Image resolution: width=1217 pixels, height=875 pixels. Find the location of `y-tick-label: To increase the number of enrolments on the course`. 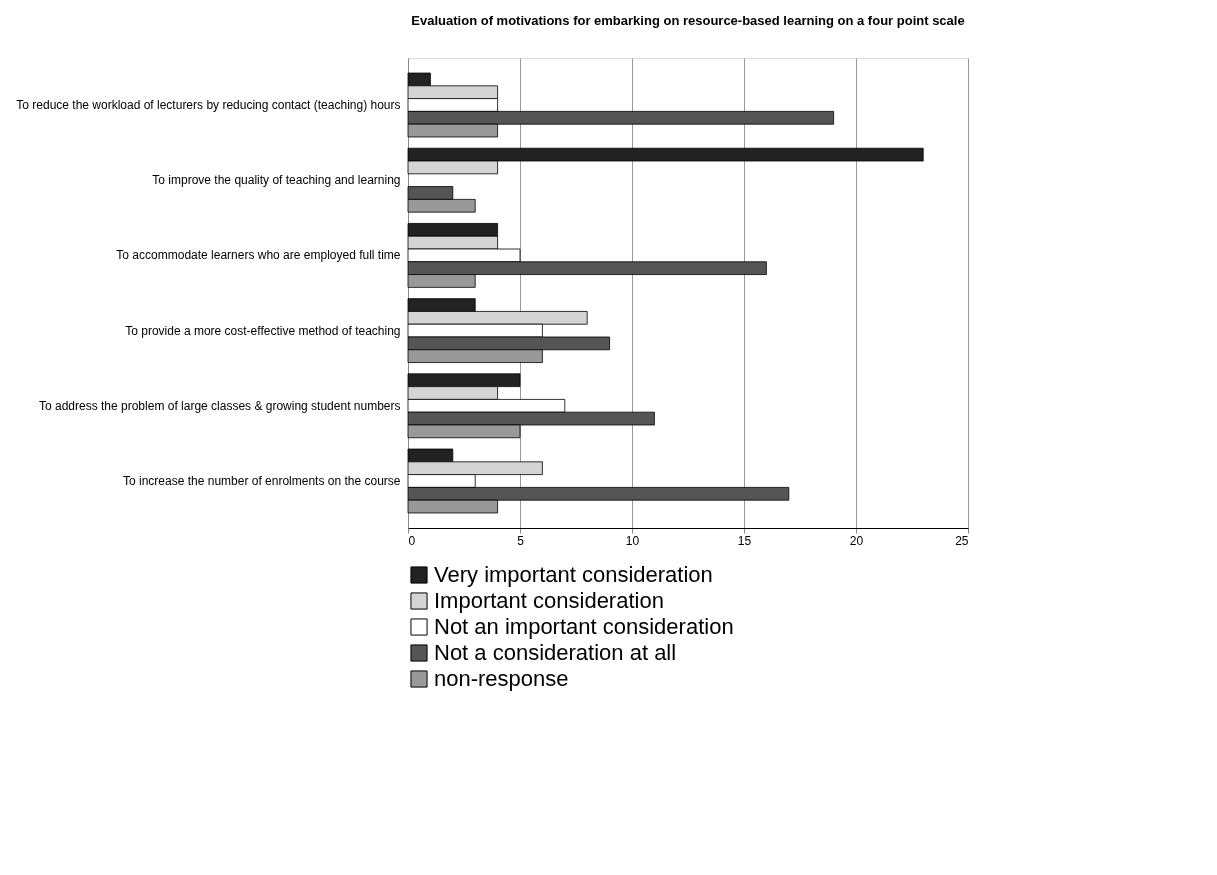

y-tick-label: To increase the number of enrolments on the course is located at coordinates (262, 481).